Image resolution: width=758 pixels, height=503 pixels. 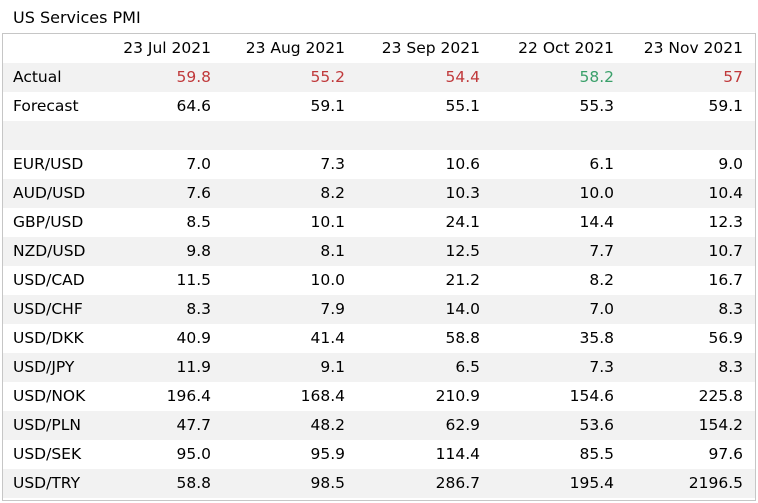 What do you see at coordinates (690, 251) in the screenshot?
I see `table-cell: 10.7` at bounding box center [690, 251].